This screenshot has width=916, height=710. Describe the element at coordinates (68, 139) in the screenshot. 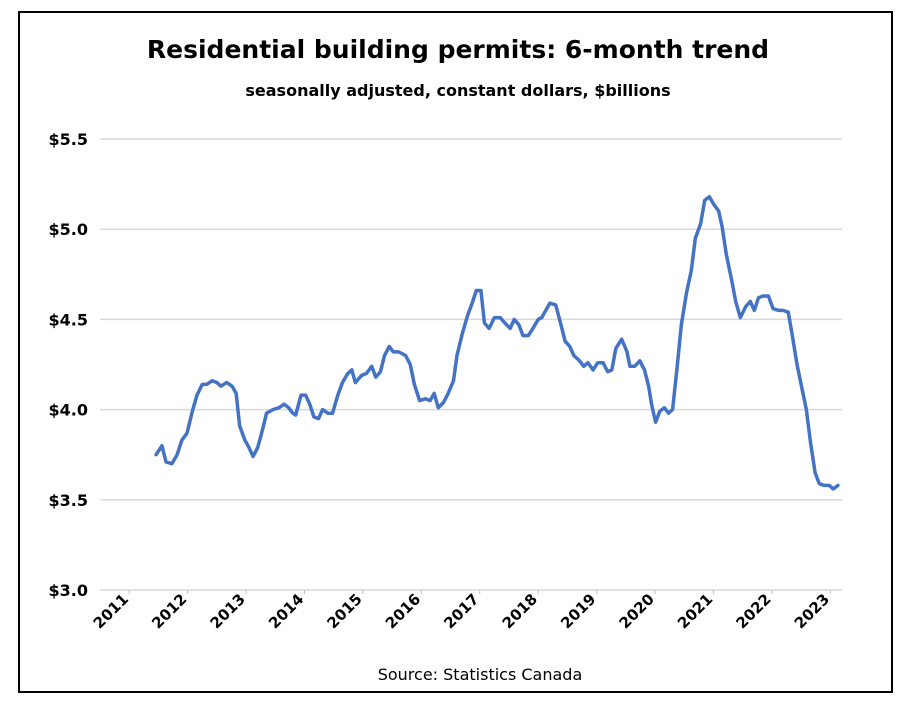

I see `y-tick-label: $5.5` at that location.